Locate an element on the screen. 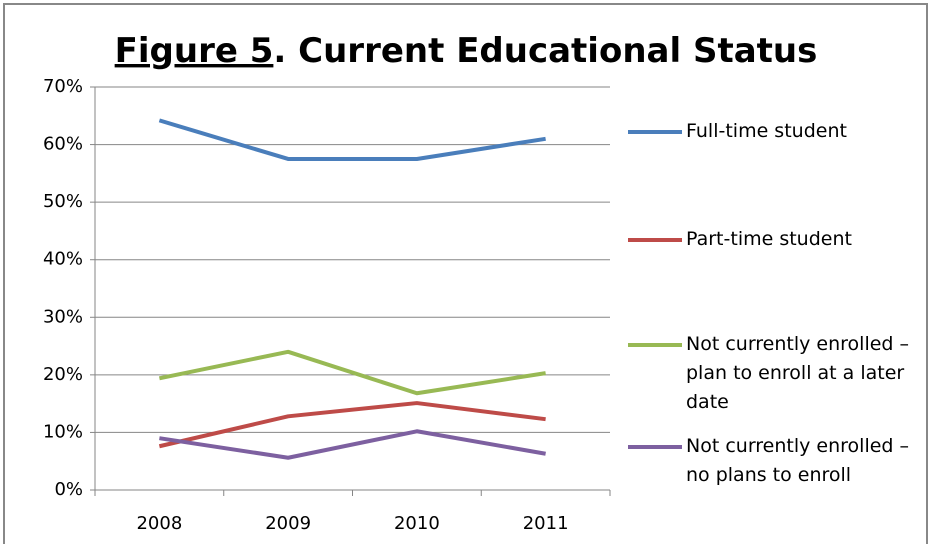 The height and width of the screenshot is (544, 932). chart-title: Figure 5. Current Educational Status is located at coordinates (466, 51).